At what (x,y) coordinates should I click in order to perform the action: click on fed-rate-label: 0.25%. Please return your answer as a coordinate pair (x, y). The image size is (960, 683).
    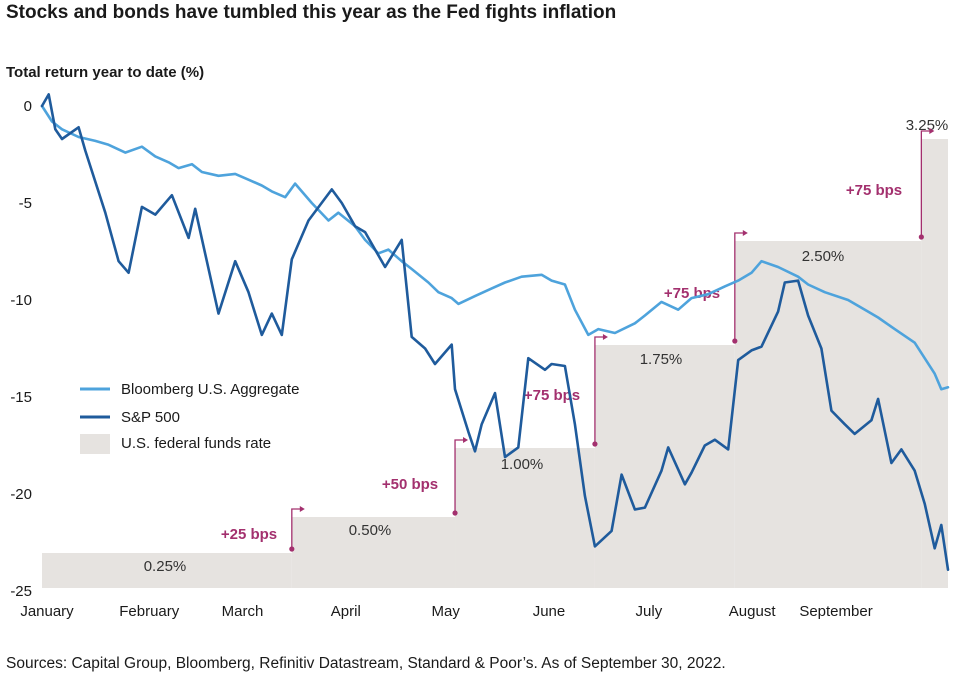
    Looking at the image, I should click on (165, 566).